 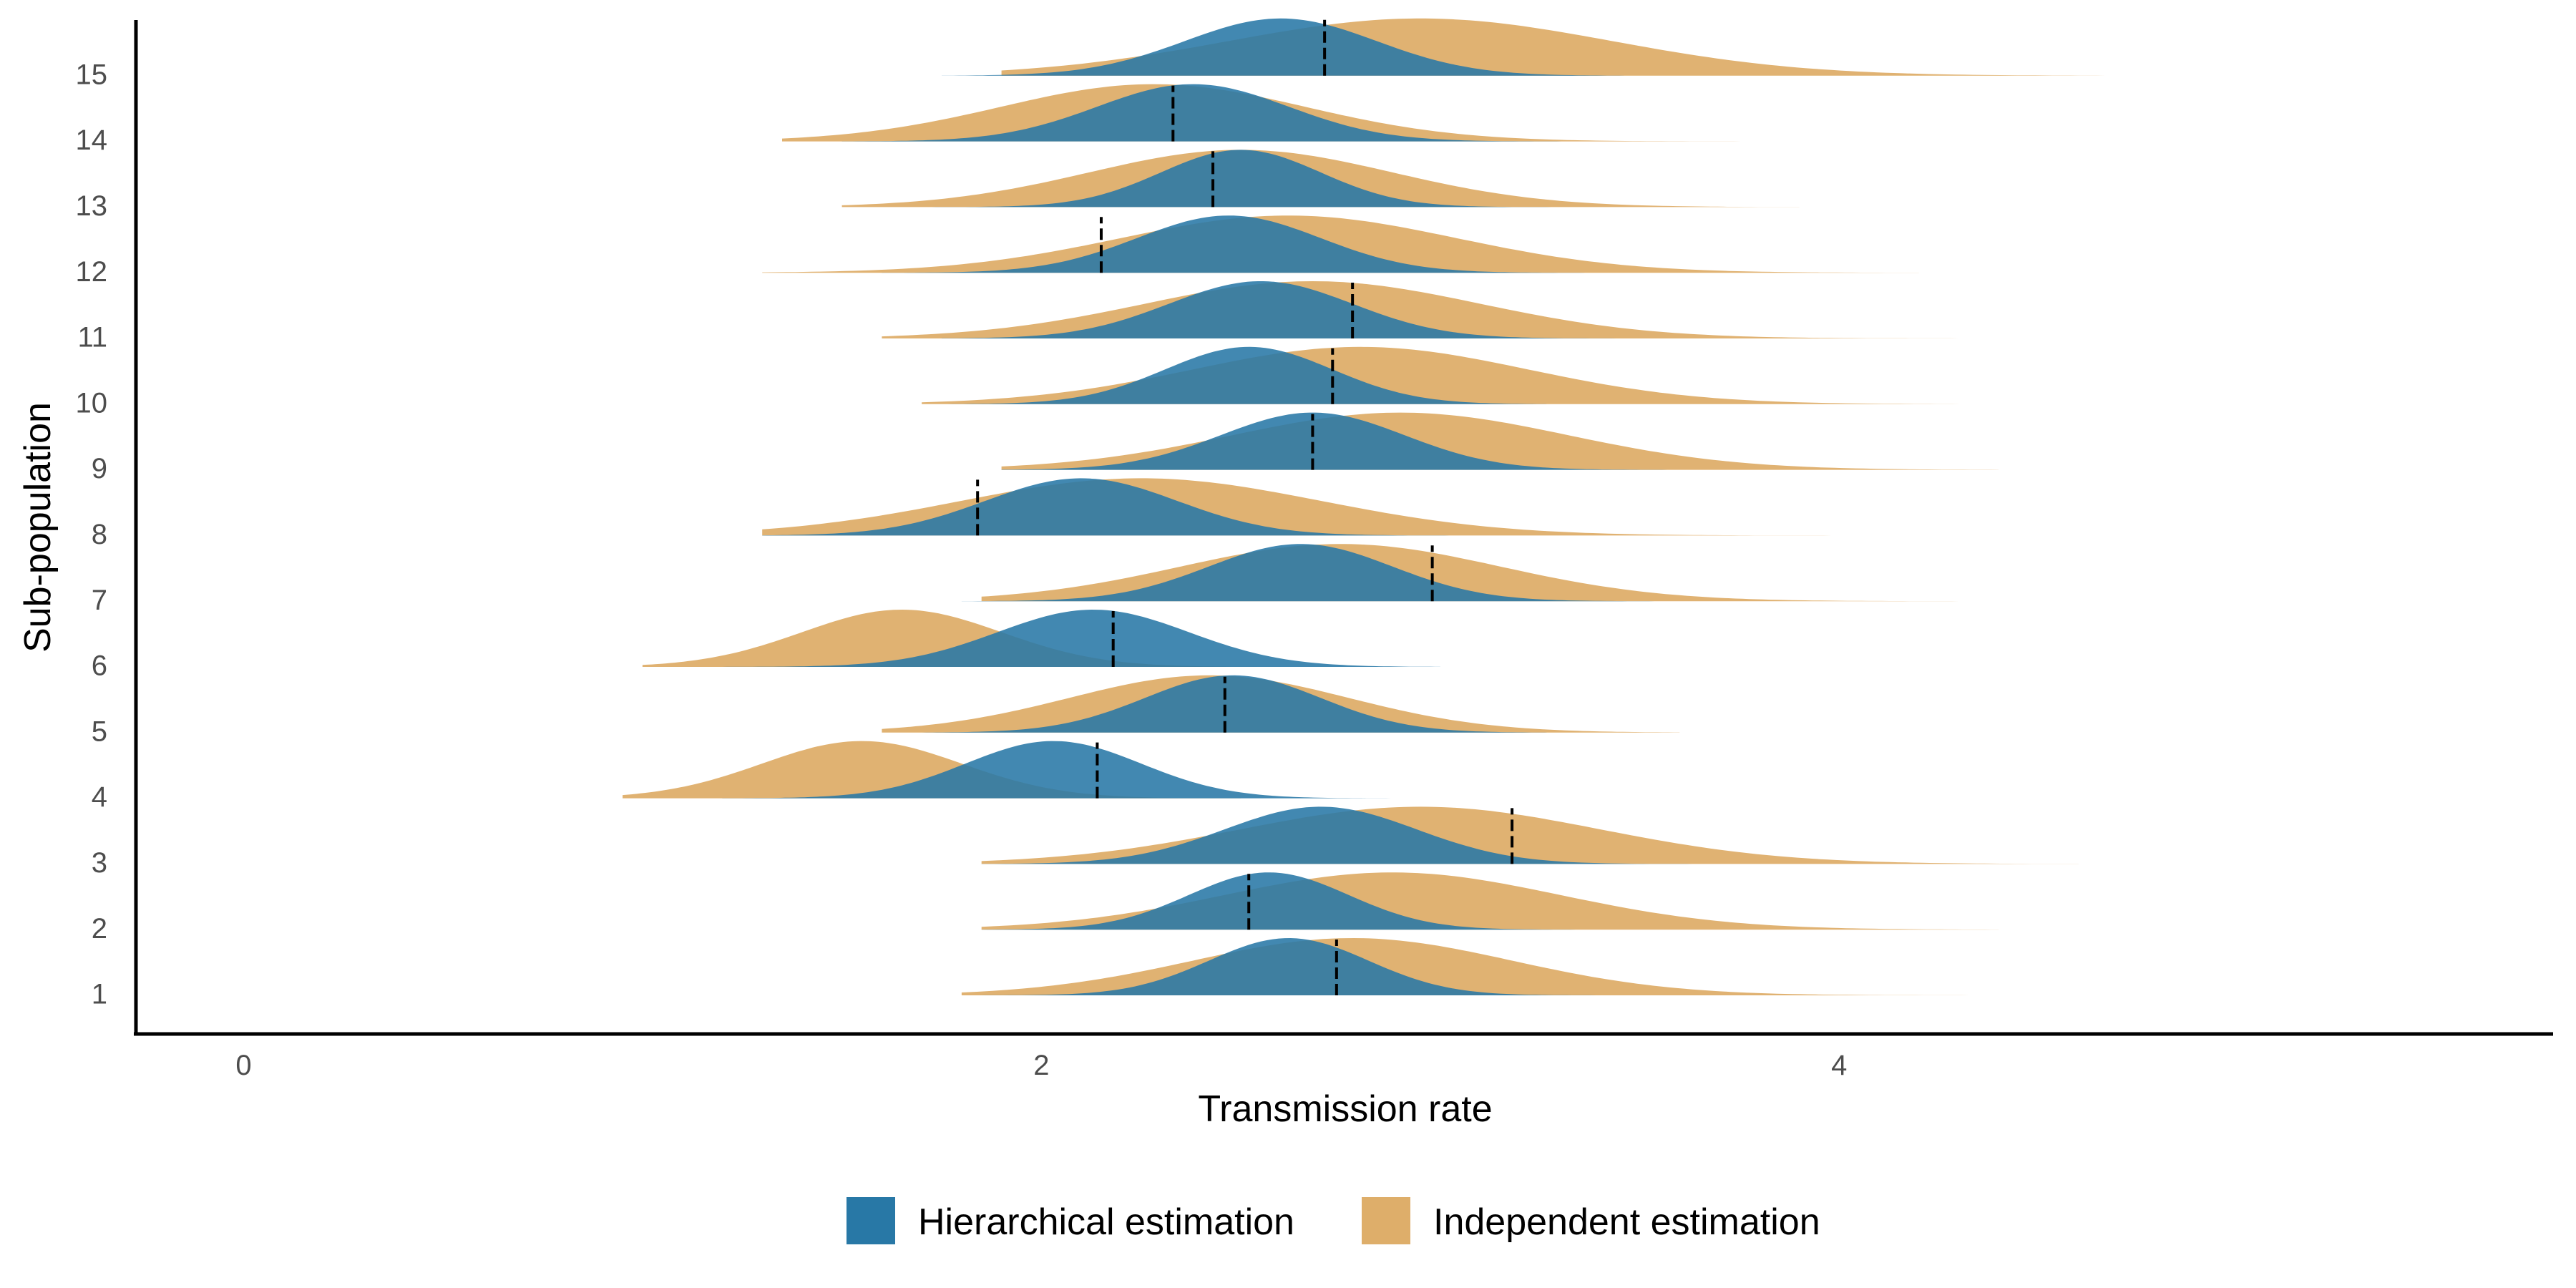 I want to click on legend-label-independent: Independent estimation, so click(x=1626, y=1222).